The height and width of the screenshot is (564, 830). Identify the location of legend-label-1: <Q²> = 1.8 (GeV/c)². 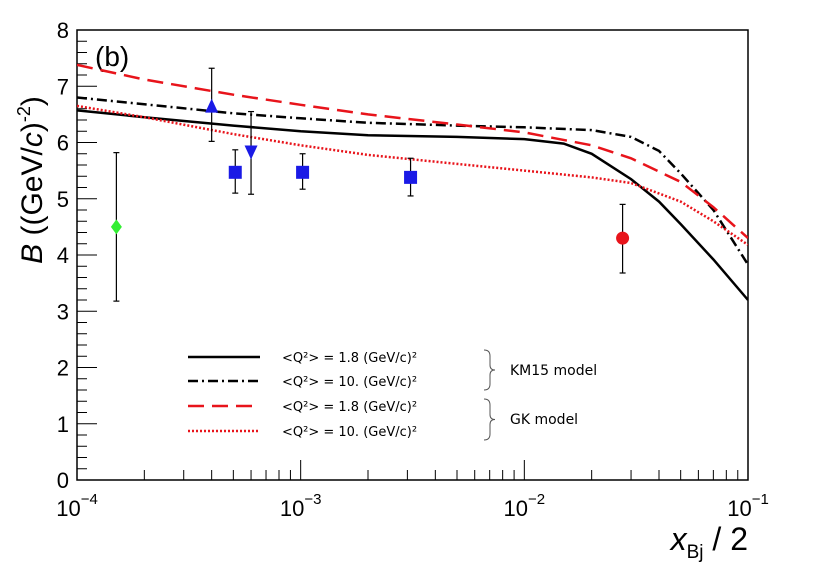
(349, 358).